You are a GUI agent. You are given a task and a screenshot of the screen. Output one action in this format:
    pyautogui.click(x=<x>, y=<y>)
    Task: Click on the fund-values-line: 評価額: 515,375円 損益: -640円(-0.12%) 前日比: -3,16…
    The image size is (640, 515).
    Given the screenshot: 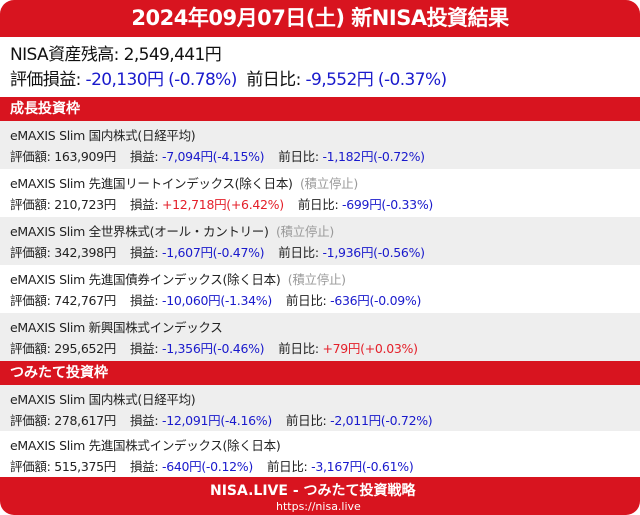 What is the action you would take?
    pyautogui.click(x=320, y=466)
    